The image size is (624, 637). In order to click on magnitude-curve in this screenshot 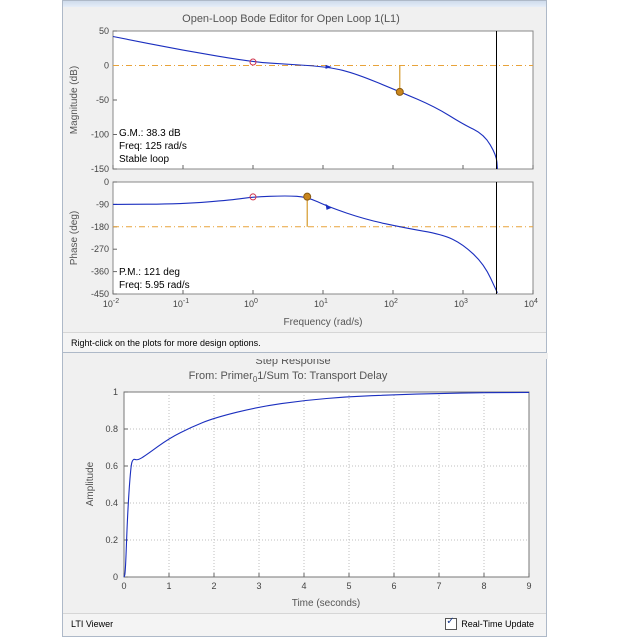, I will do `click(305, 102)`.